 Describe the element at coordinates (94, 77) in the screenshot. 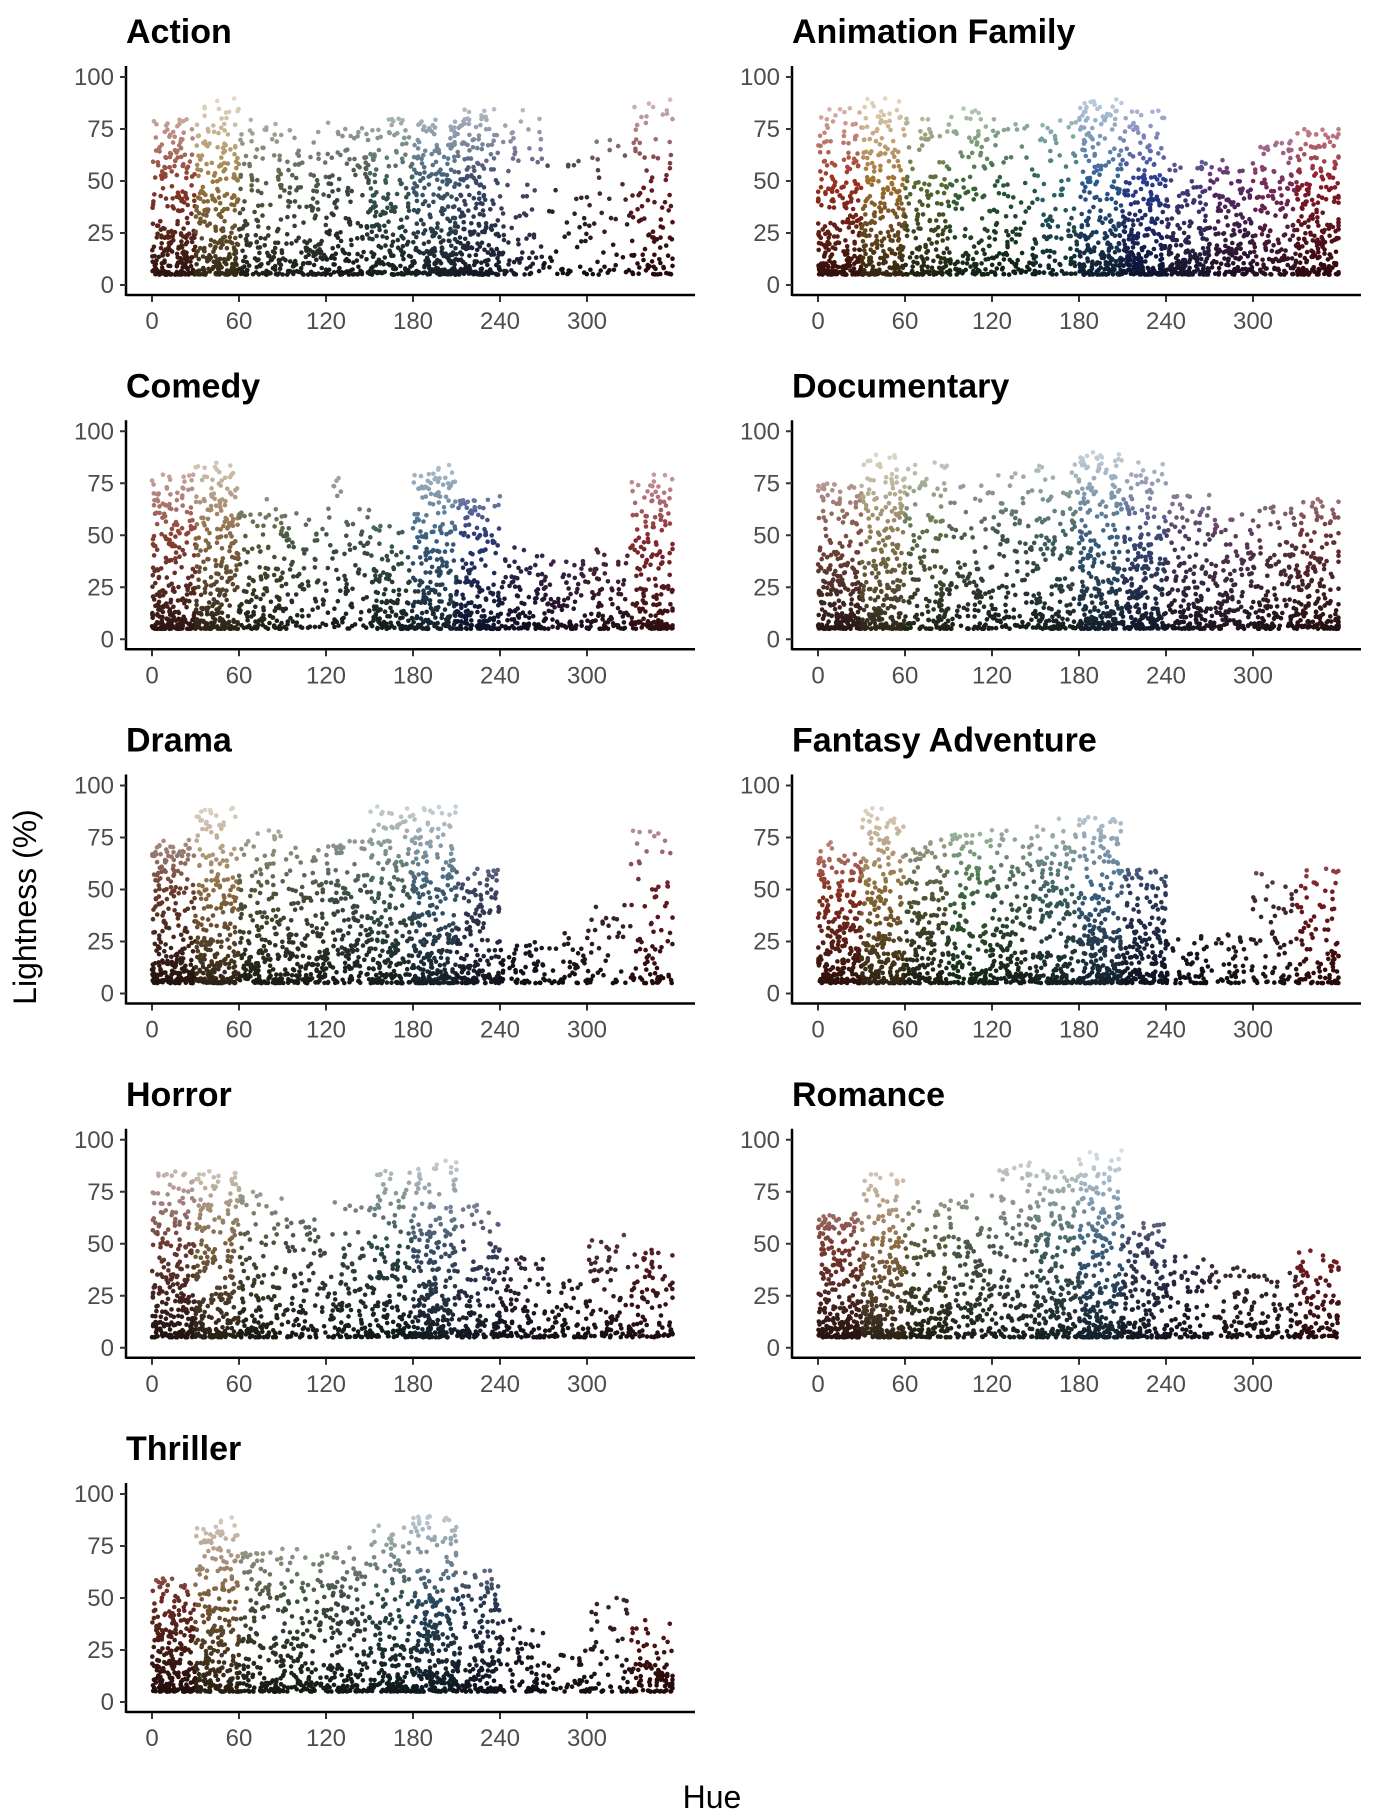

I see `y-tick-label: 100` at that location.